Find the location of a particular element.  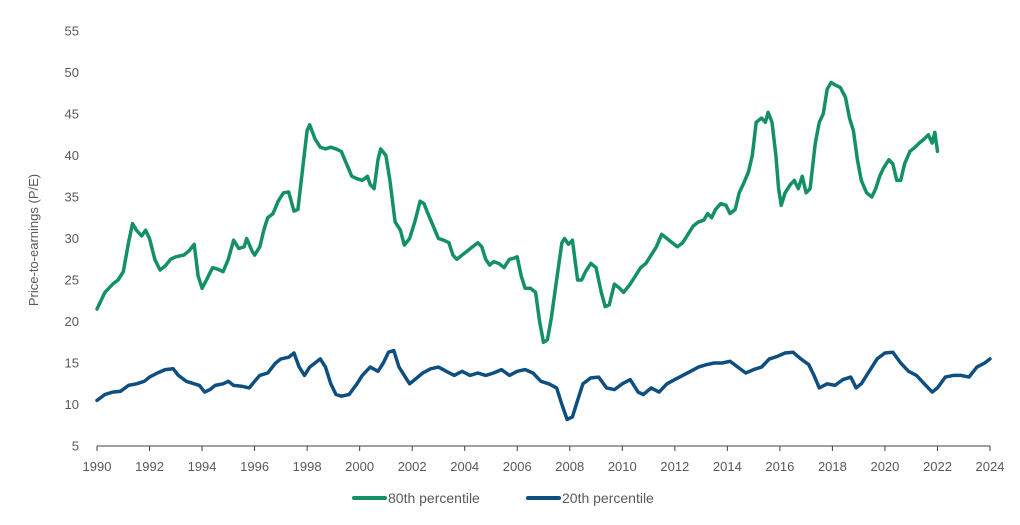

y-tick-label: 50 is located at coordinates (72, 72).